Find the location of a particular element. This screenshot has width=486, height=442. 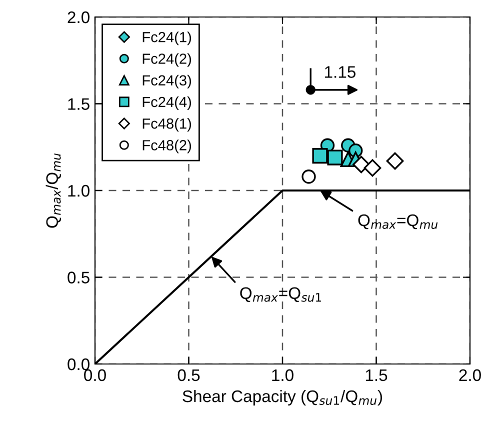

legend-label: Fc24(2) is located at coordinates (167, 60).